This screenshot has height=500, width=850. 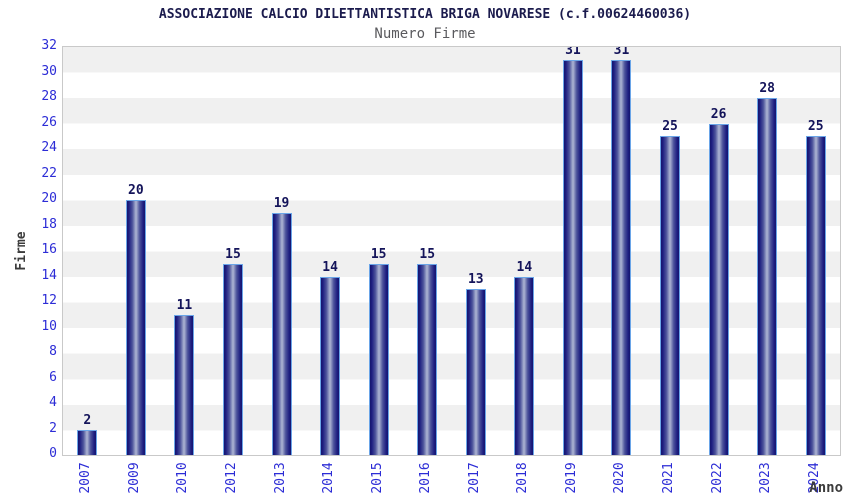 What do you see at coordinates (184, 305) in the screenshot?
I see `bar-value-label: 11` at bounding box center [184, 305].